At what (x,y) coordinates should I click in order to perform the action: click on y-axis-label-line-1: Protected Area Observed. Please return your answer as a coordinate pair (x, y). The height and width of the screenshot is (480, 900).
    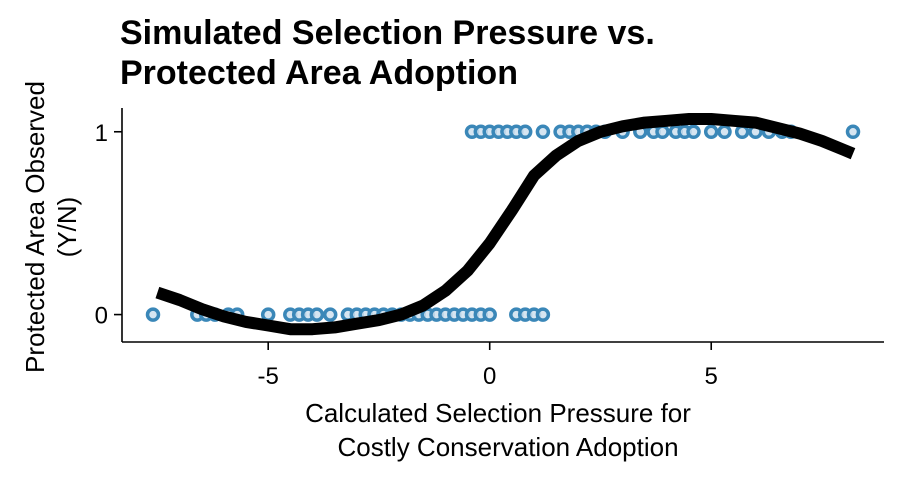
    Looking at the image, I should click on (35, 227).